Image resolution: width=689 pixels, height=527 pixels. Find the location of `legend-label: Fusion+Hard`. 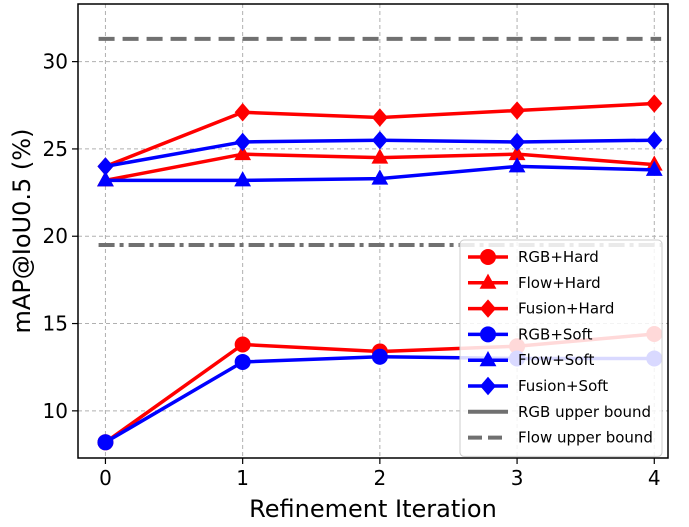

legend-label: Fusion+Hard is located at coordinates (566, 309).